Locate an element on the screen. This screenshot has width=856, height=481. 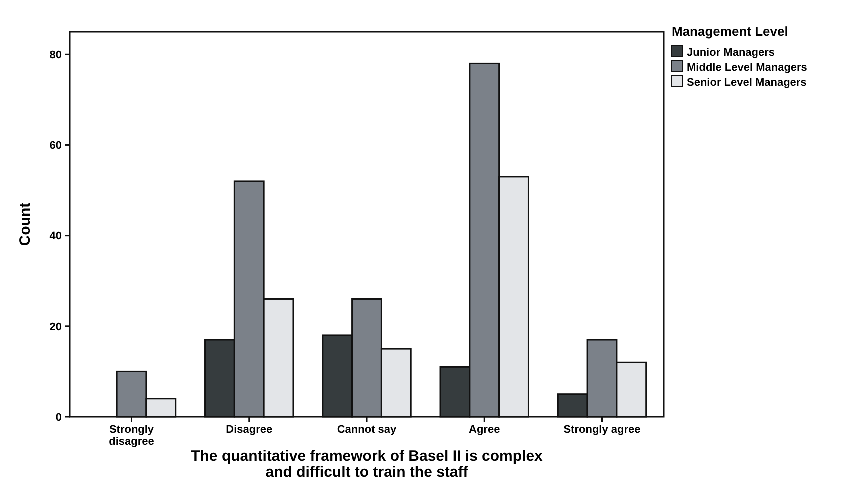
legend-label: Junior Managers is located at coordinates (731, 53).